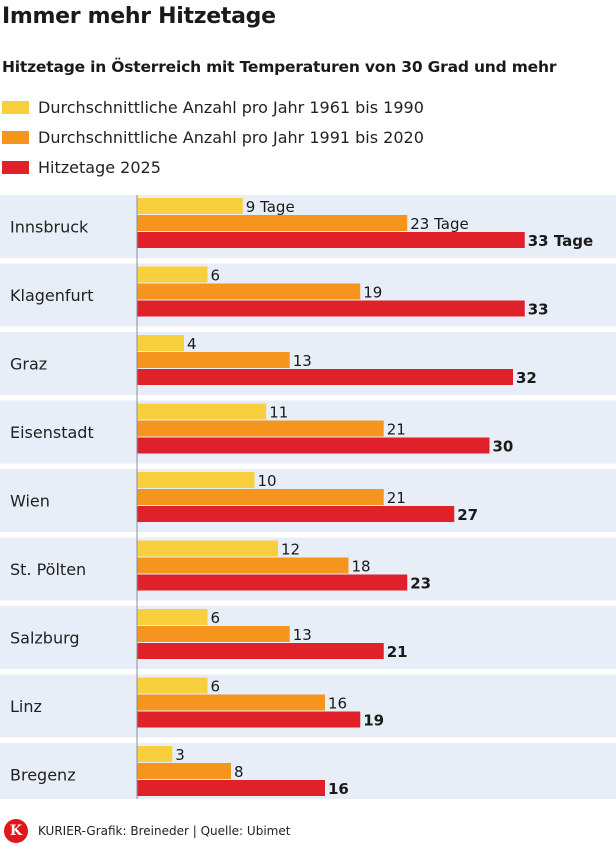 The width and height of the screenshot is (616, 867). Describe the element at coordinates (290, 550) in the screenshot. I see `data-label-st-poelten-series-1: 12` at that location.